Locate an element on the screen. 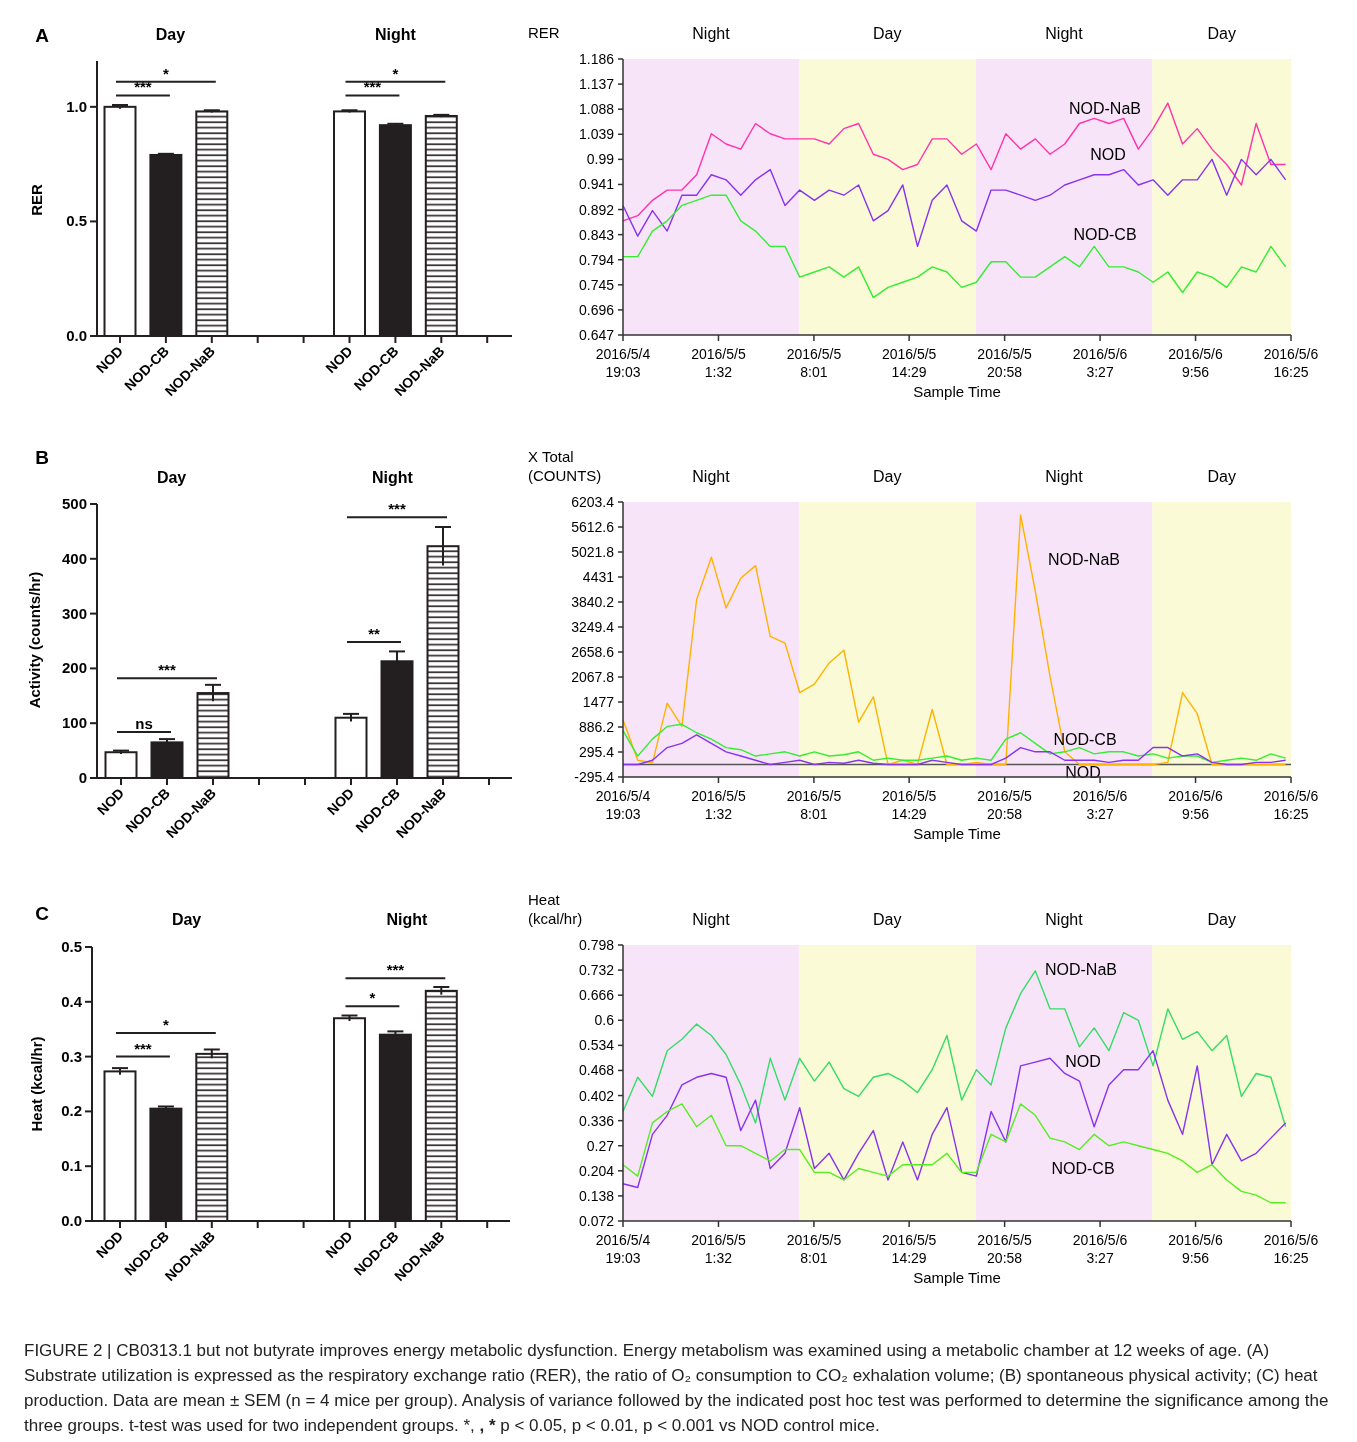 The height and width of the screenshot is (1442, 1357). y-tick-label: 0.696 is located at coordinates (596, 309).